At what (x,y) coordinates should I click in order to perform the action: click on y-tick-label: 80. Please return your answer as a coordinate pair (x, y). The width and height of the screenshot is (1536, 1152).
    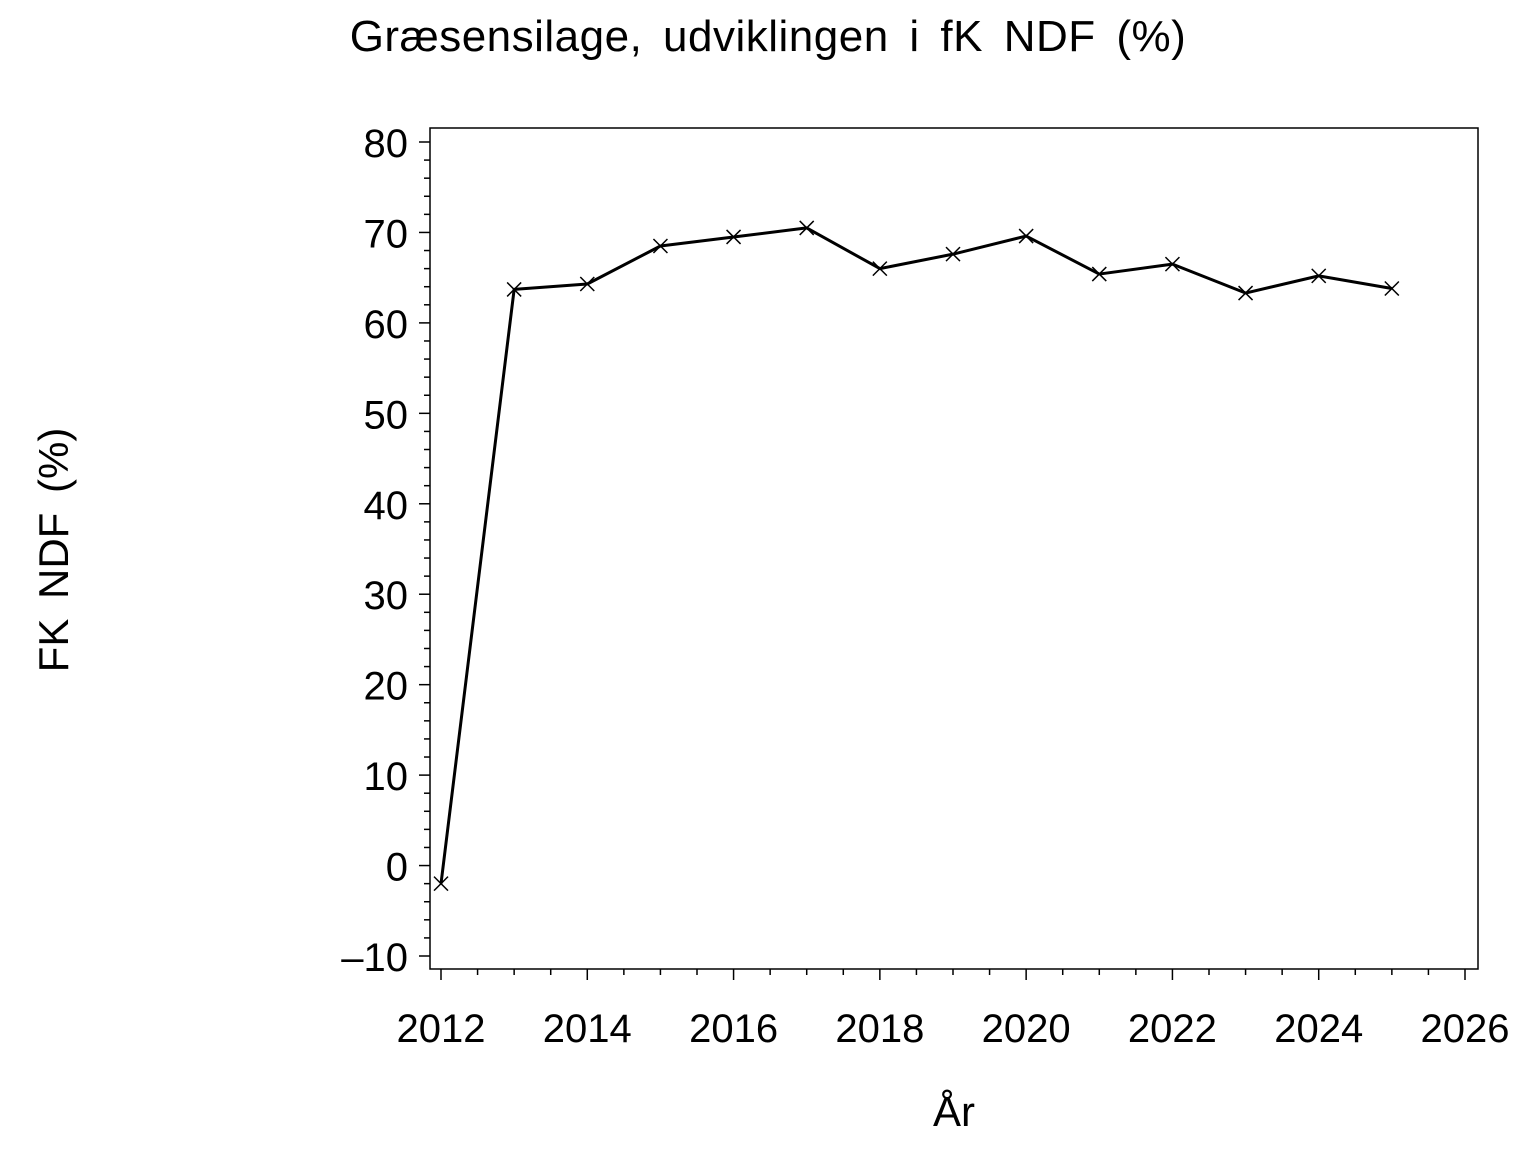
    Looking at the image, I should click on (386, 144).